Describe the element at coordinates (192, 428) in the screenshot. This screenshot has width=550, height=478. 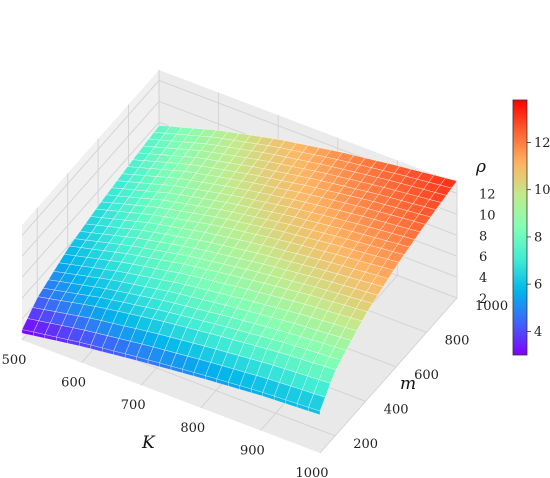
I see `x-tick-label: 800` at that location.